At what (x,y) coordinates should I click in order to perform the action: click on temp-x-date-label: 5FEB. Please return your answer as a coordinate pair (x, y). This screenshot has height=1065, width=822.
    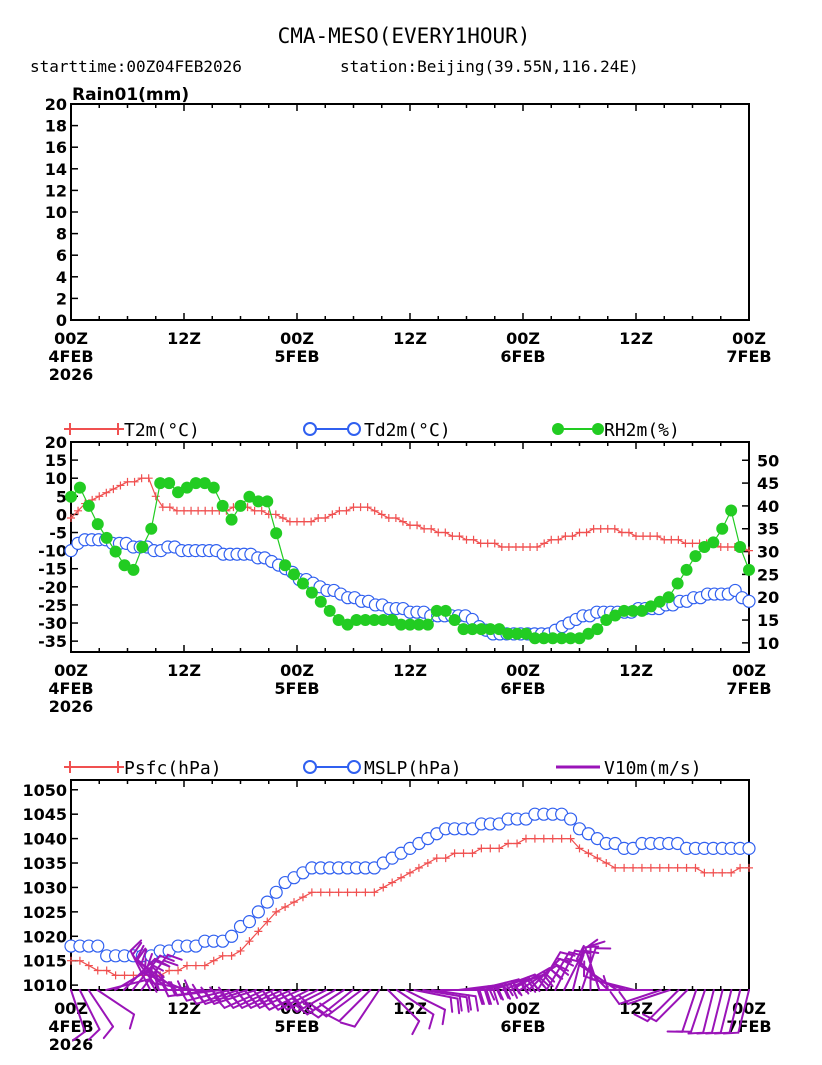
    Looking at the image, I should click on (296, 688).